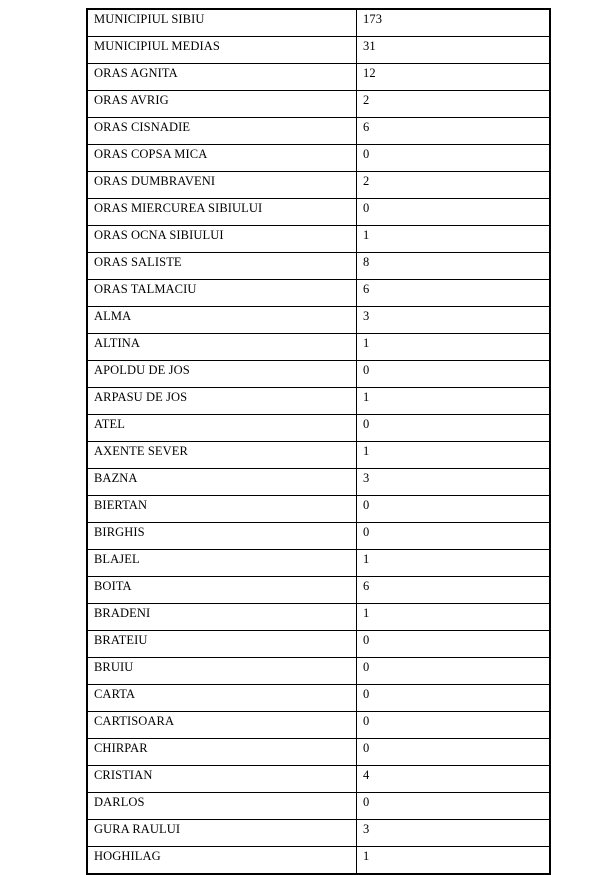 This screenshot has width=614, height=875. I want to click on table-row: CARTA 0, so click(318, 698).